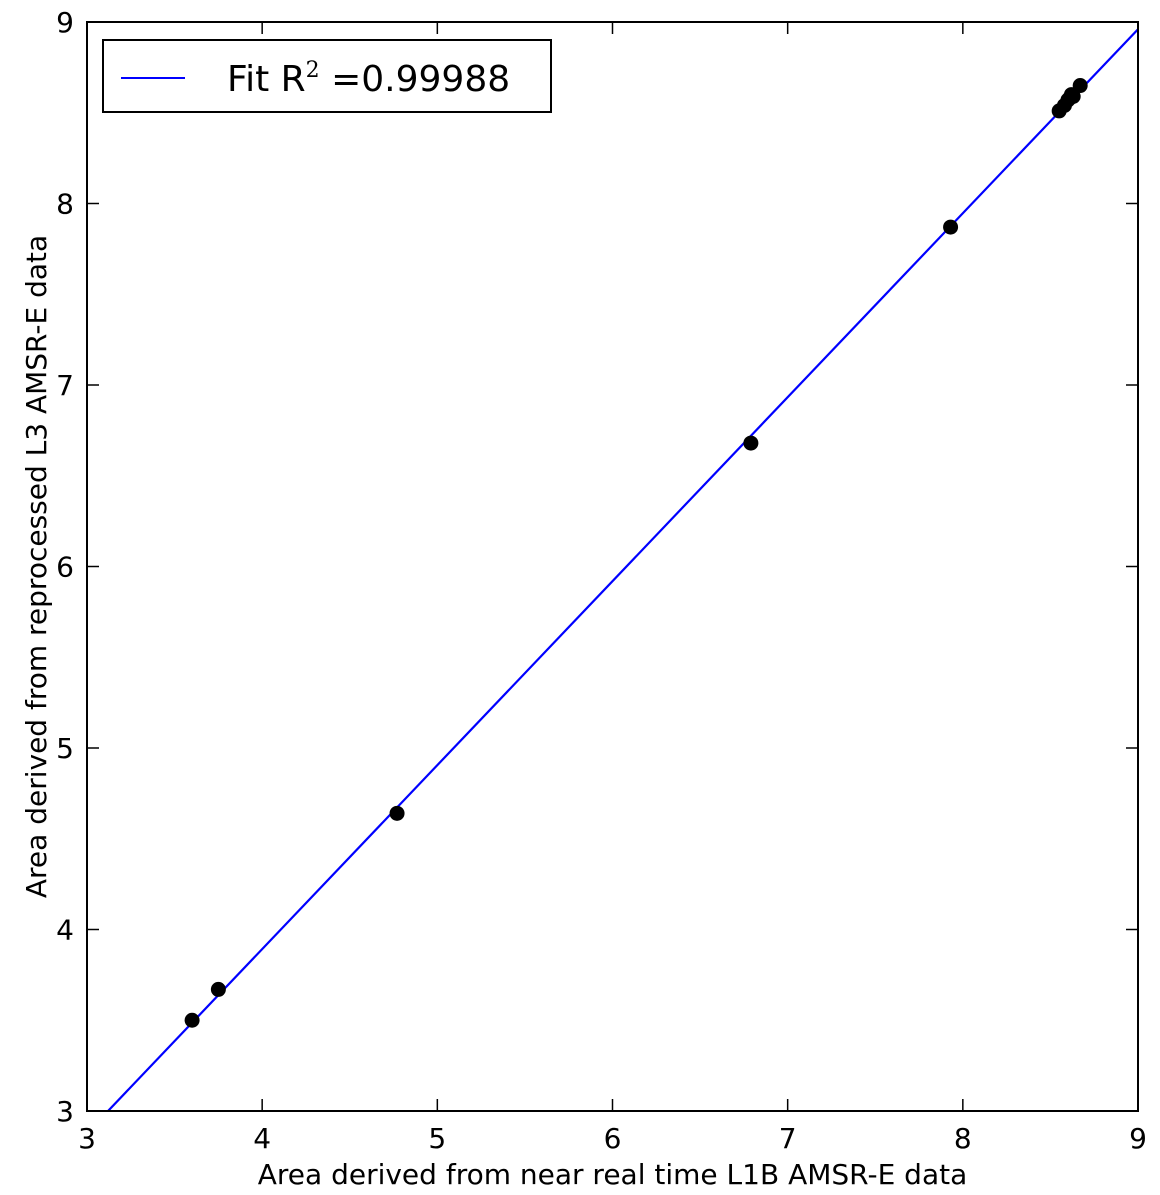 The image size is (1160, 1195). I want to click on x-tick-label: 9, so click(1138, 1138).